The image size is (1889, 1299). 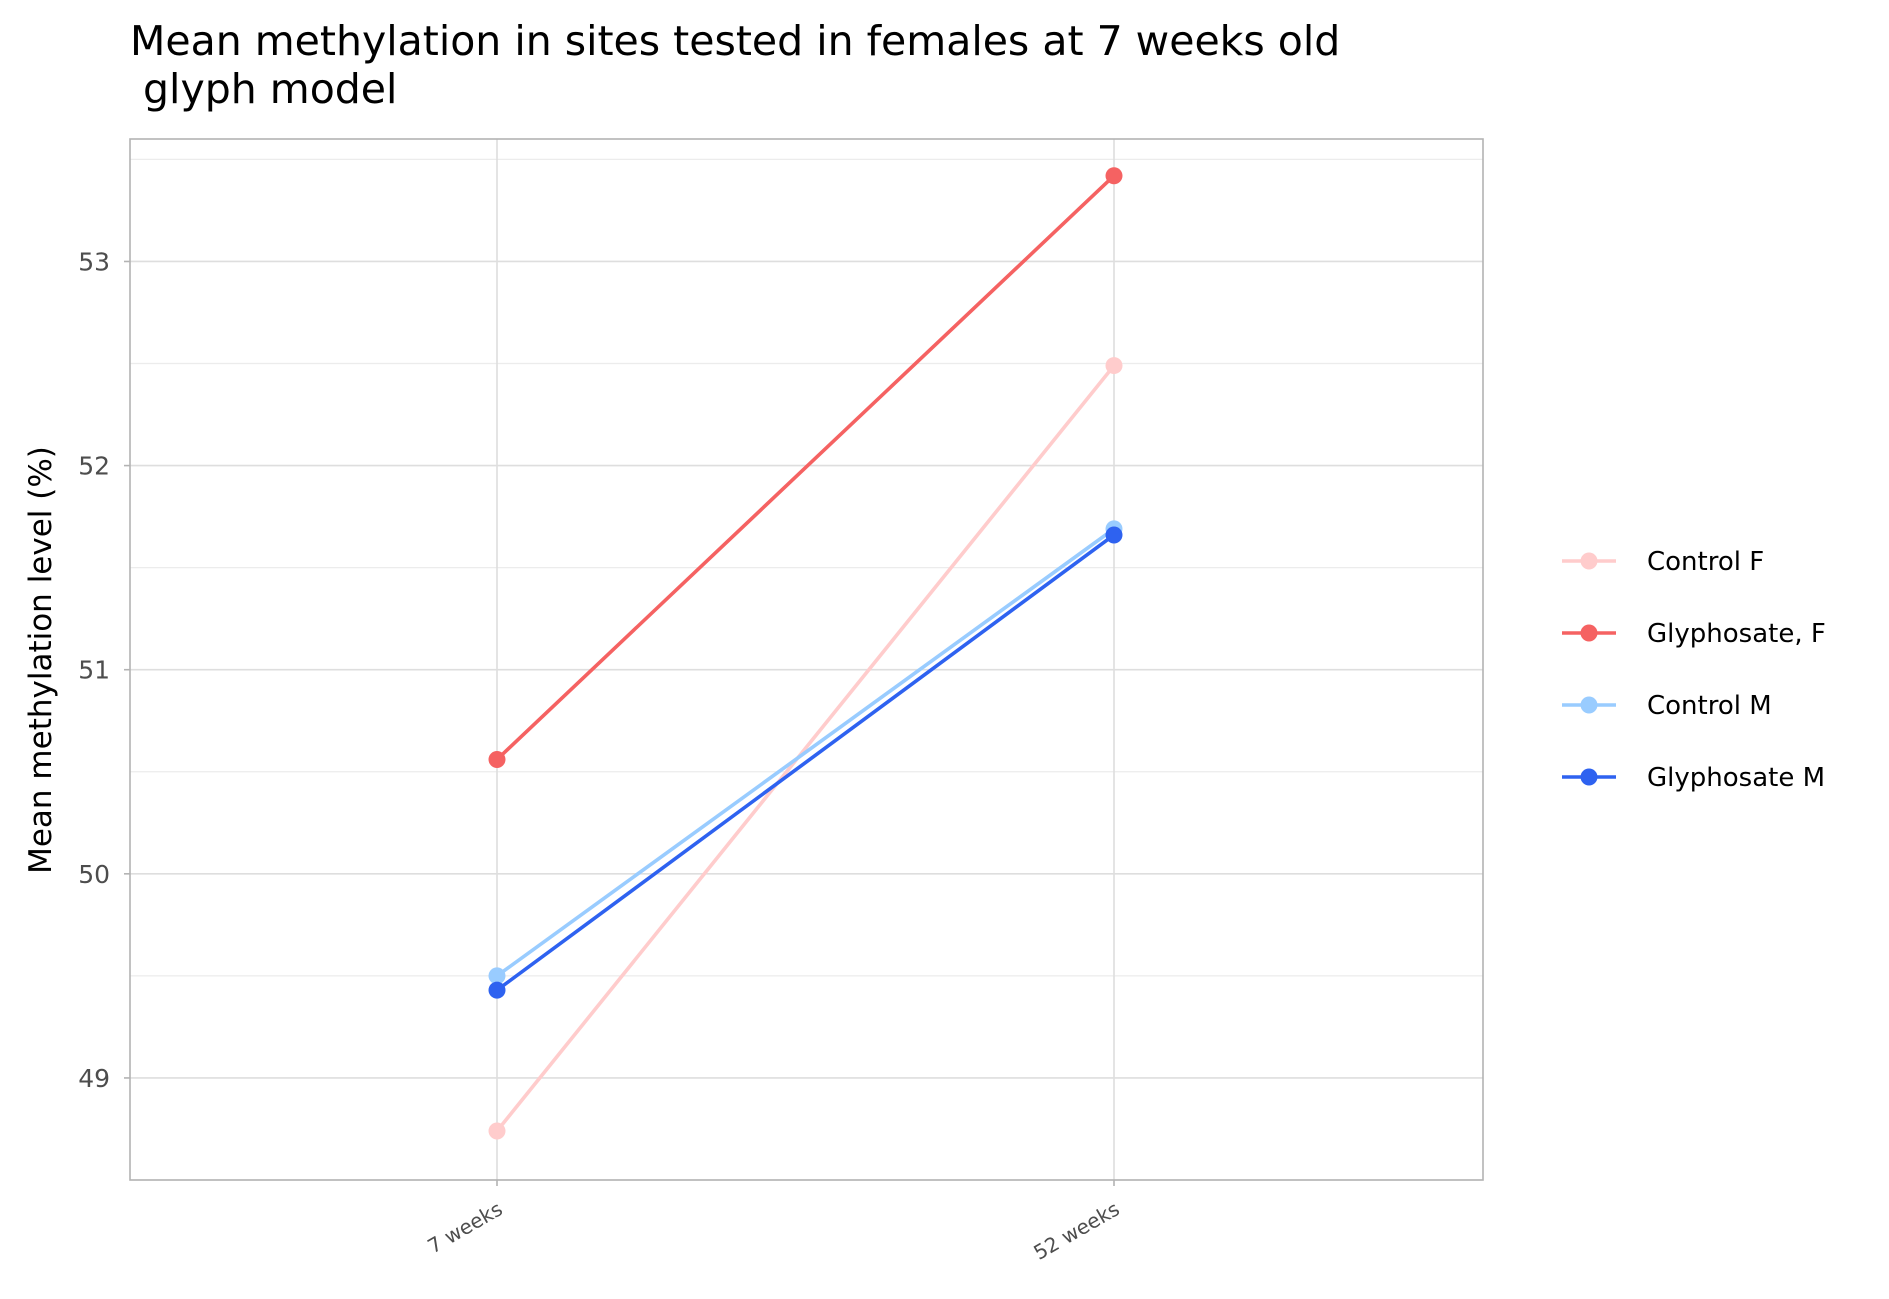 I want to click on legend-item: Glyphosate M, so click(x=1693, y=778).